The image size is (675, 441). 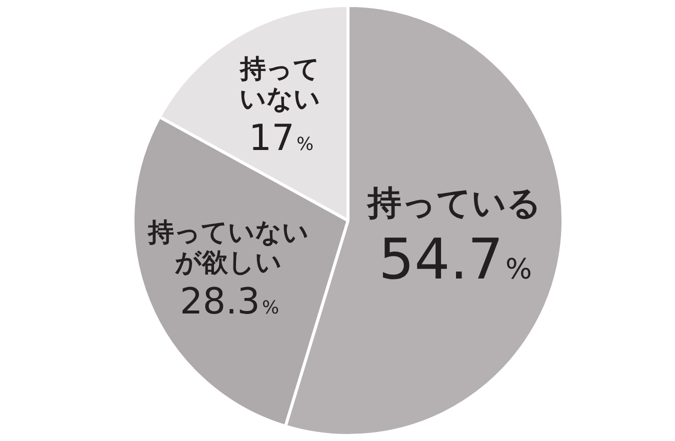 I want to click on data-label: 54.7%, so click(x=455, y=259).